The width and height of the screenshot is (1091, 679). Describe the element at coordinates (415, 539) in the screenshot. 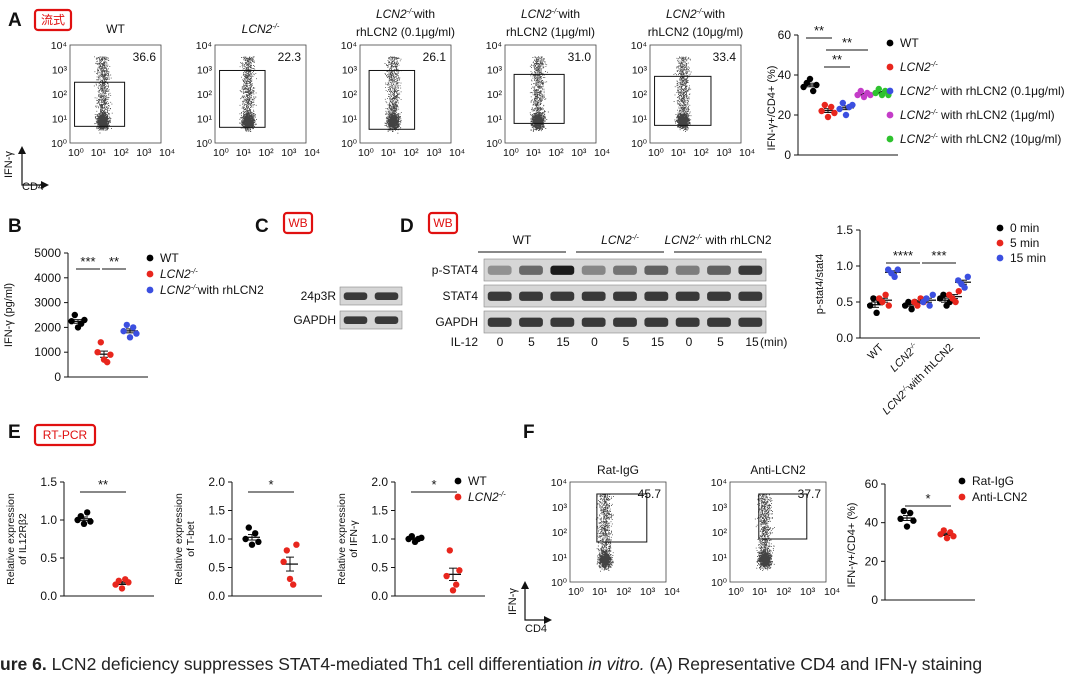

I see `scatter-e-wt` at that location.